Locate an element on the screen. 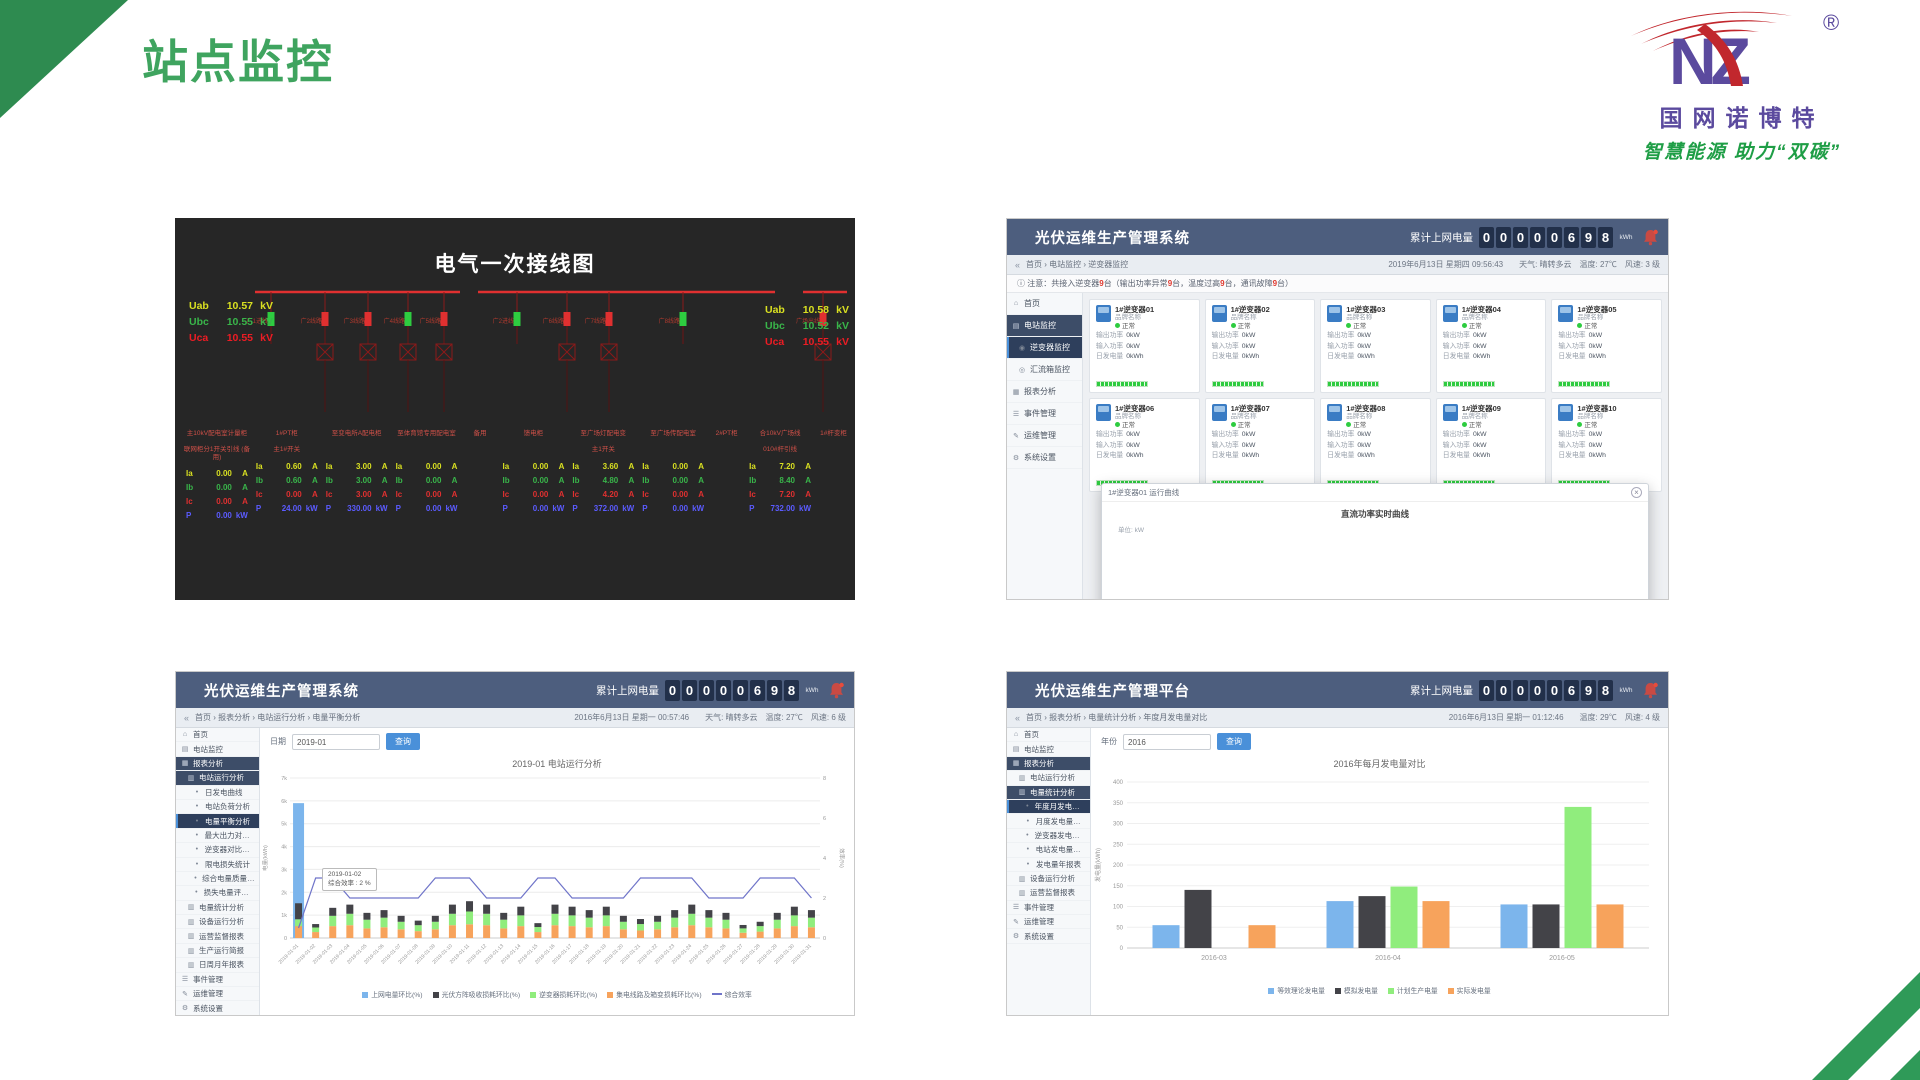  inverter-card: 1#逆变器07 品牌名称 正常 输出功率 0kW 输入功率 0kW 日发电量 0kWh is located at coordinates (1260, 445).